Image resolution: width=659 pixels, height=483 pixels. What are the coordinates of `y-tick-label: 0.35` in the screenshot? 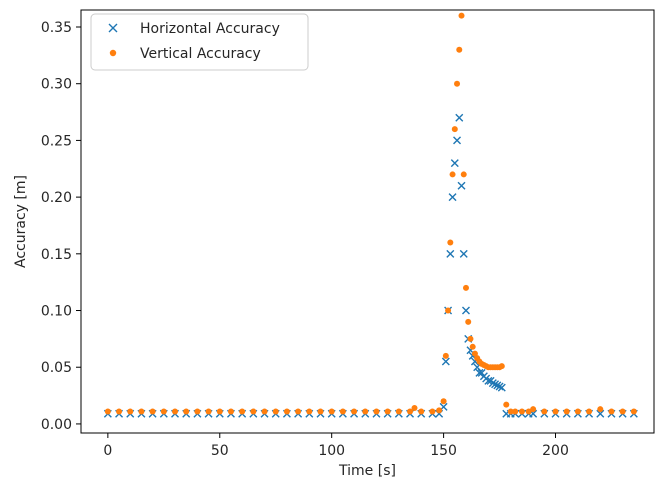 It's located at (56, 28).